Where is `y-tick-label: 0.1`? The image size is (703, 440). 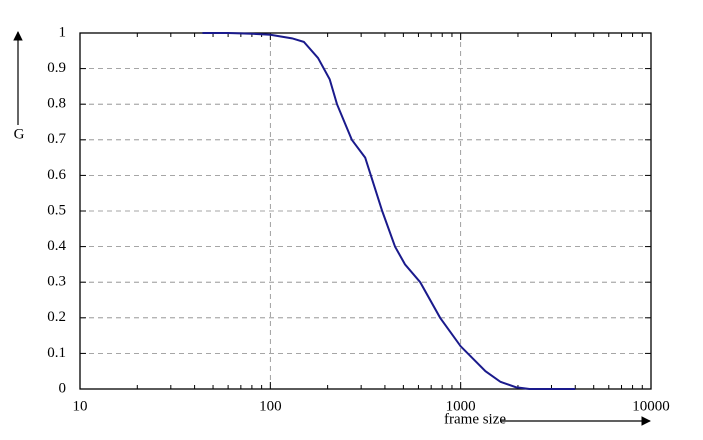 y-tick-label: 0.1 is located at coordinates (56, 353).